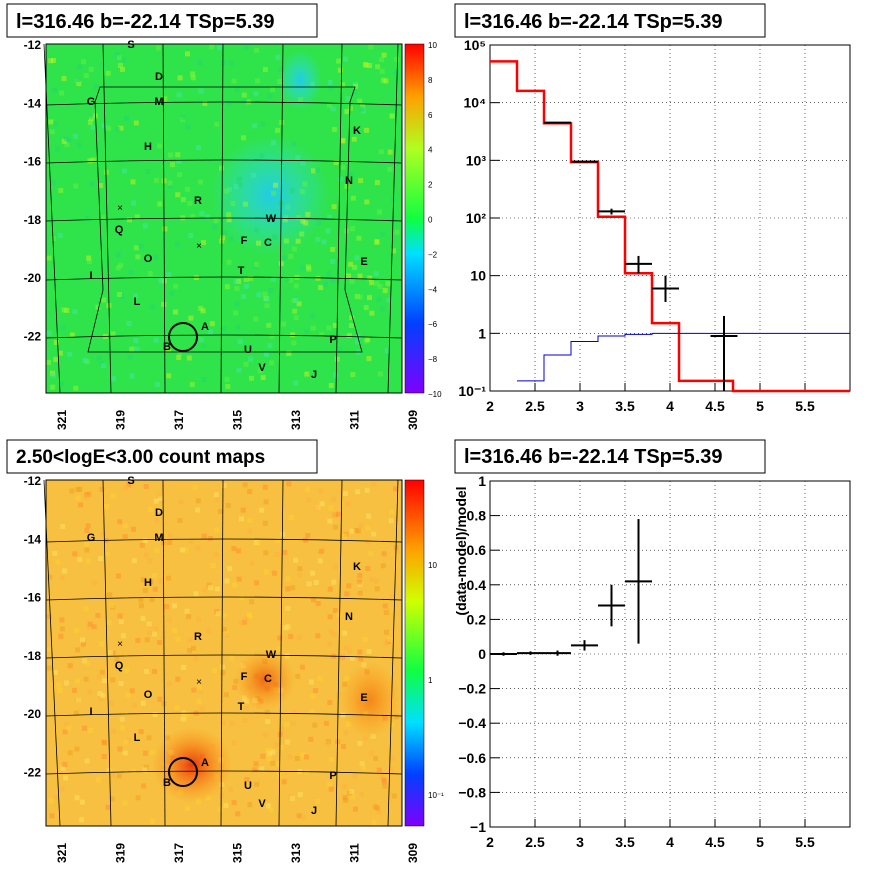 The image size is (896, 872). Describe the element at coordinates (472, 689) in the screenshot. I see `y-tick-label: −0.2` at that location.